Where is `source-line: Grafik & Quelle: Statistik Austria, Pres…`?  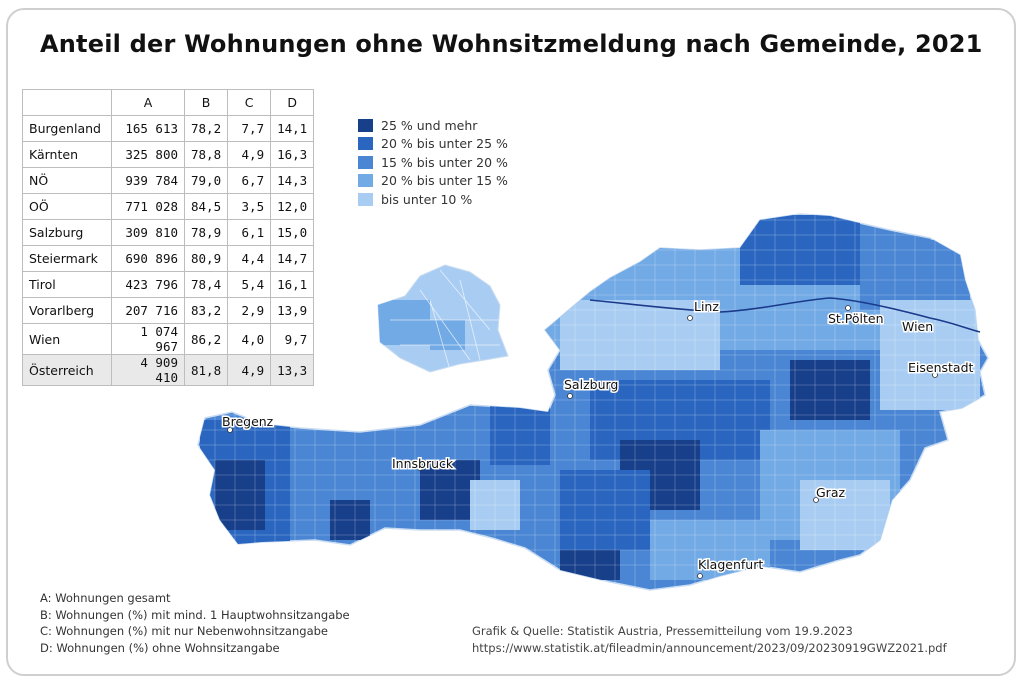
source-line: Grafik & Quelle: Statistik Austria, Pres… is located at coordinates (662, 631).